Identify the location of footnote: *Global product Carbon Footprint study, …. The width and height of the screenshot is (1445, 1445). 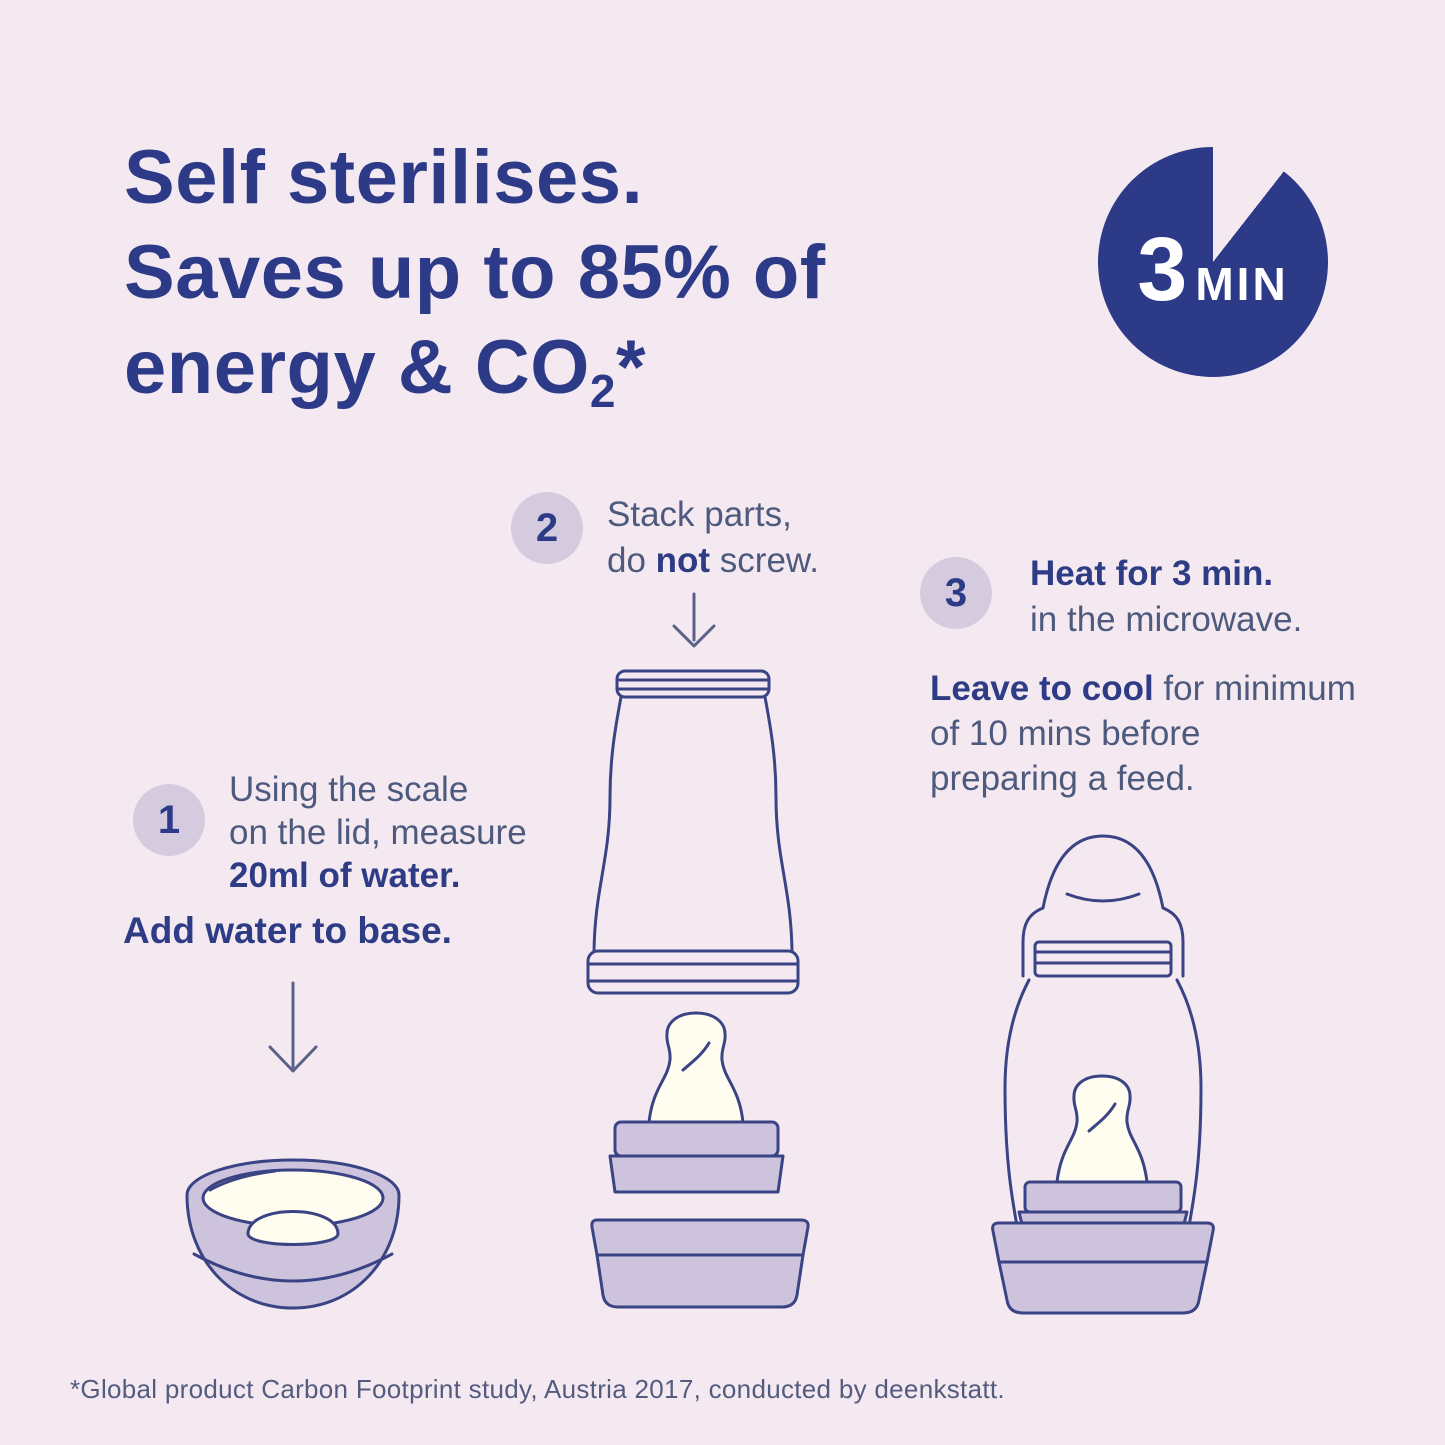
(537, 1389).